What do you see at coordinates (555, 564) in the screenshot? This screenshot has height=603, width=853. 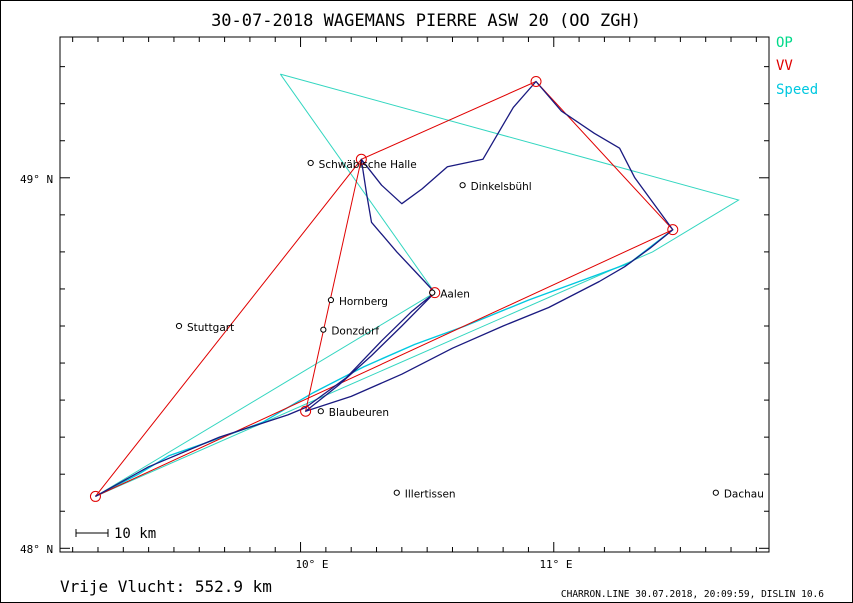 I see `lon-label-11: 11° E` at bounding box center [555, 564].